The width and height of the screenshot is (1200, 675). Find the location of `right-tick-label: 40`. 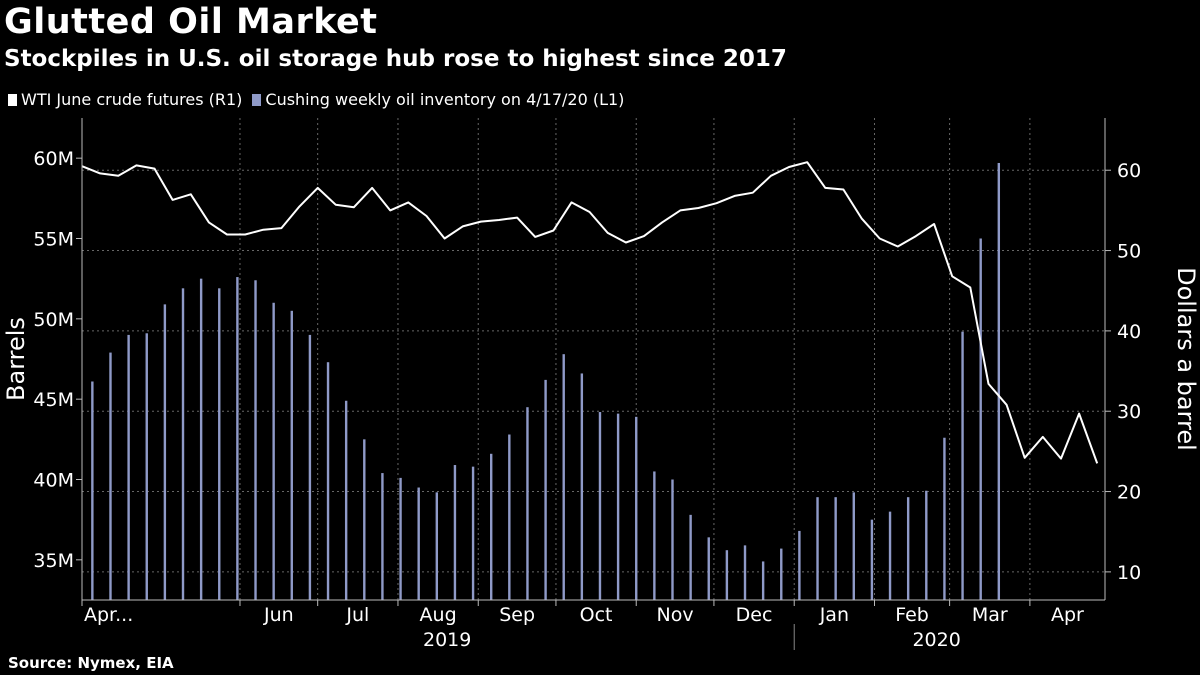

right-tick-label: 40 is located at coordinates (1129, 332).